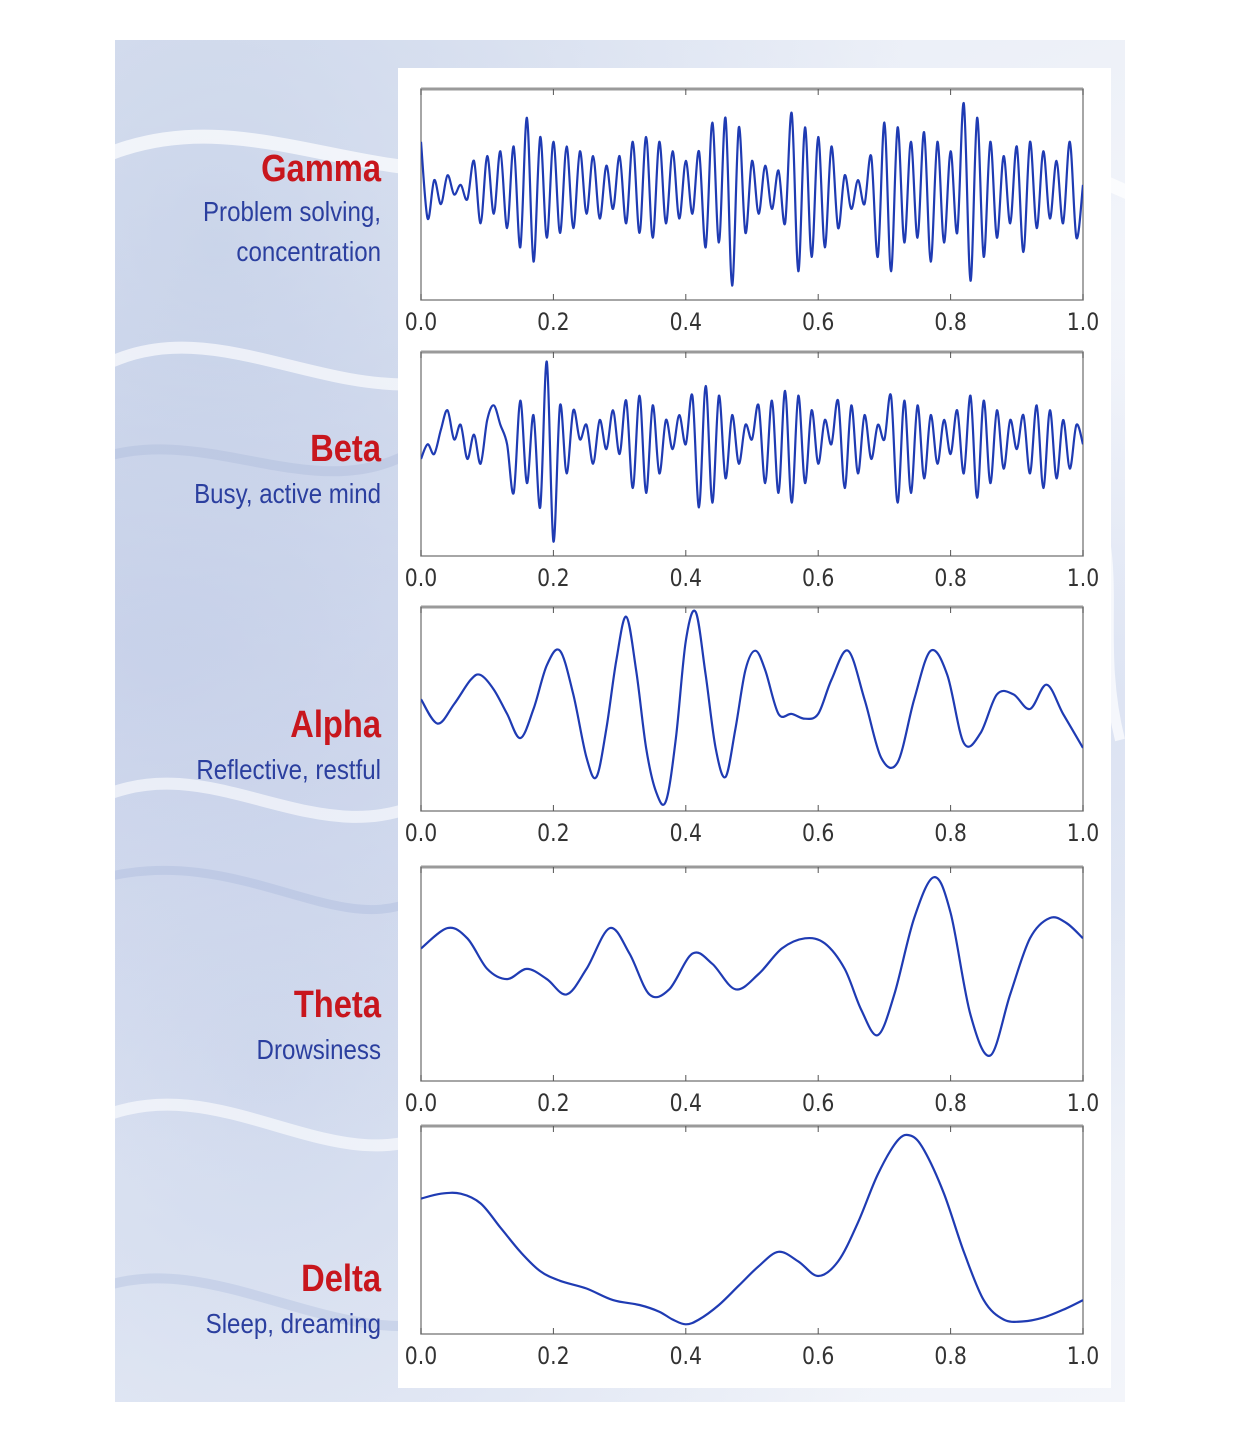 The image size is (1242, 1454). Describe the element at coordinates (818, 578) in the screenshot. I see `beta-x-tick-label: 0.6` at that location.